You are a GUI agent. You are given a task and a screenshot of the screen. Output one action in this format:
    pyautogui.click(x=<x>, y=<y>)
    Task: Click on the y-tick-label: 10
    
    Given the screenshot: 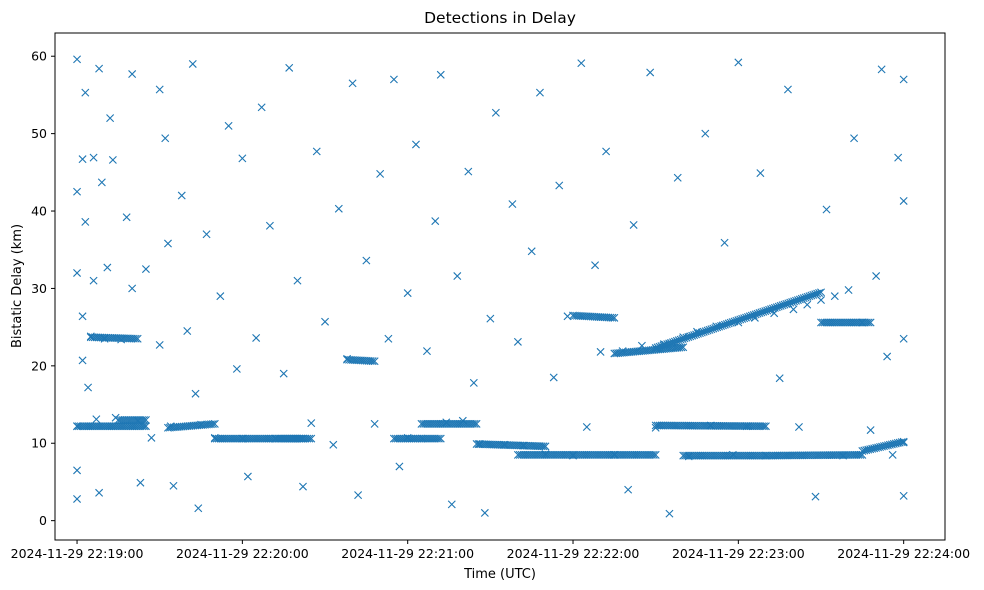 What is the action you would take?
    pyautogui.click(x=39, y=443)
    